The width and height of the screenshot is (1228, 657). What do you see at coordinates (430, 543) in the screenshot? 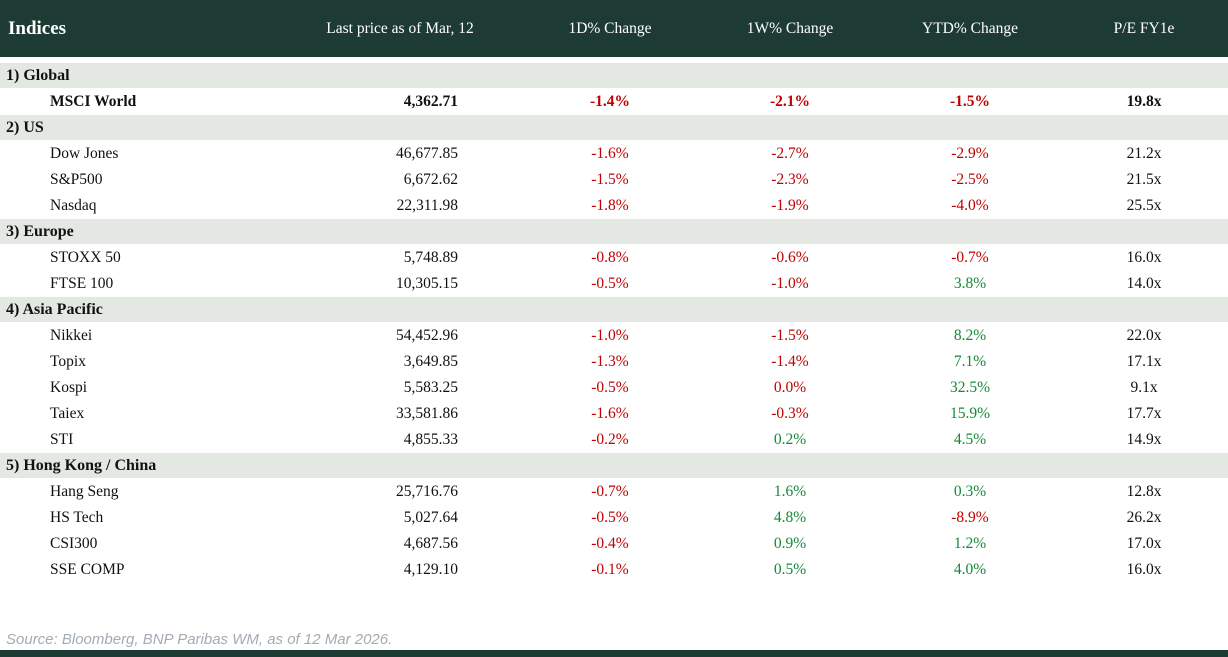
I see `last-price-cell: 4,687.56` at bounding box center [430, 543].